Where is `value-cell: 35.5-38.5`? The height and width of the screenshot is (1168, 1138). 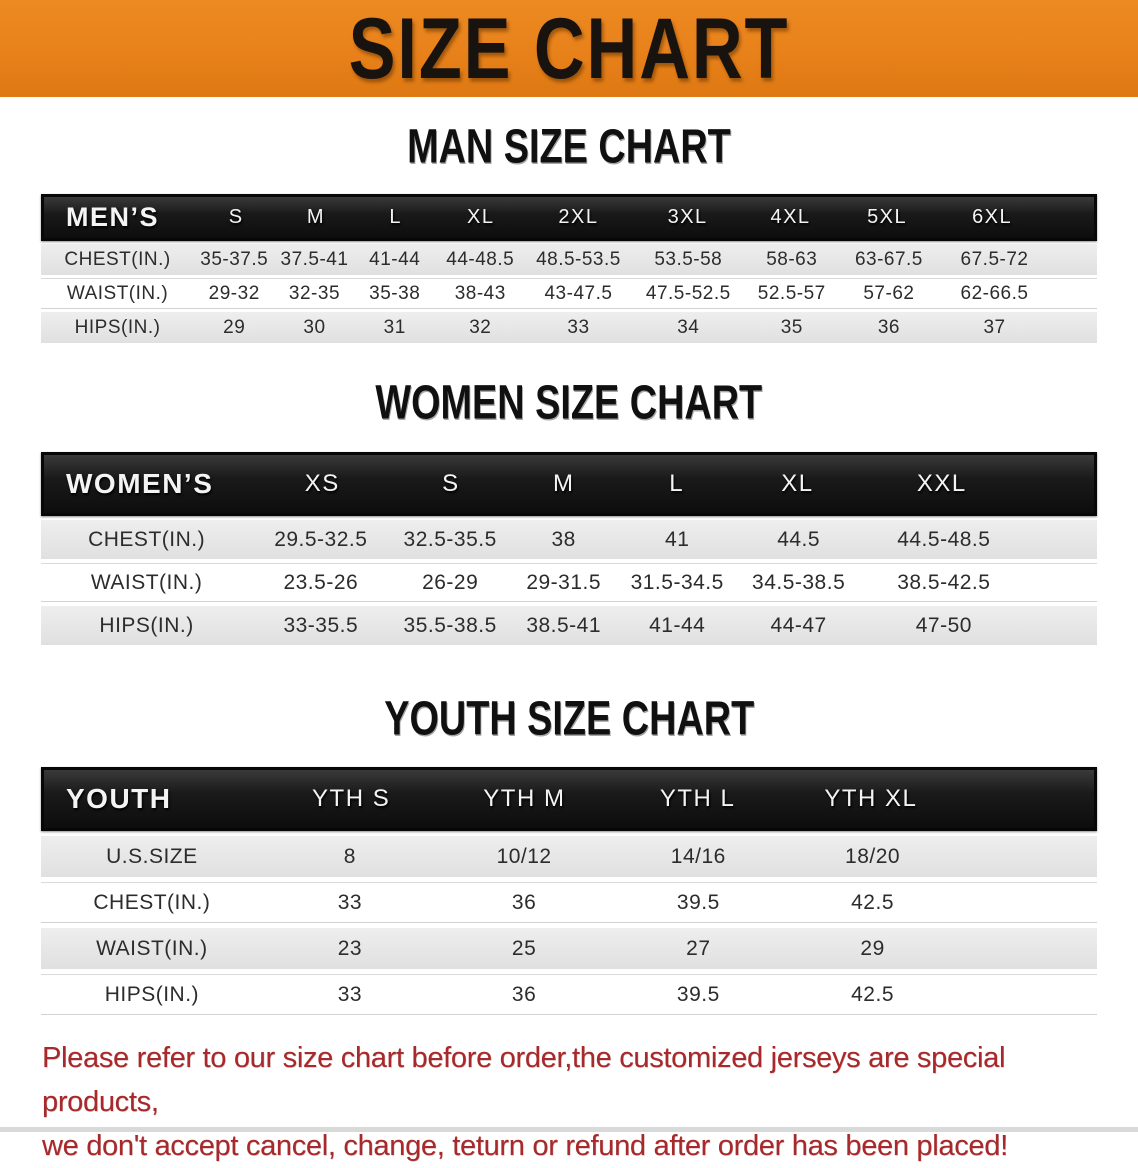 value-cell: 35.5-38.5 is located at coordinates (450, 625).